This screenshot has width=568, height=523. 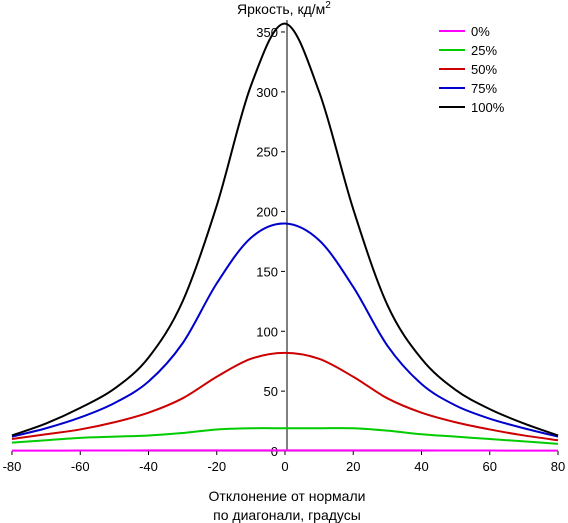 What do you see at coordinates (267, 271) in the screenshot?
I see `y-tick-label: 150` at bounding box center [267, 271].